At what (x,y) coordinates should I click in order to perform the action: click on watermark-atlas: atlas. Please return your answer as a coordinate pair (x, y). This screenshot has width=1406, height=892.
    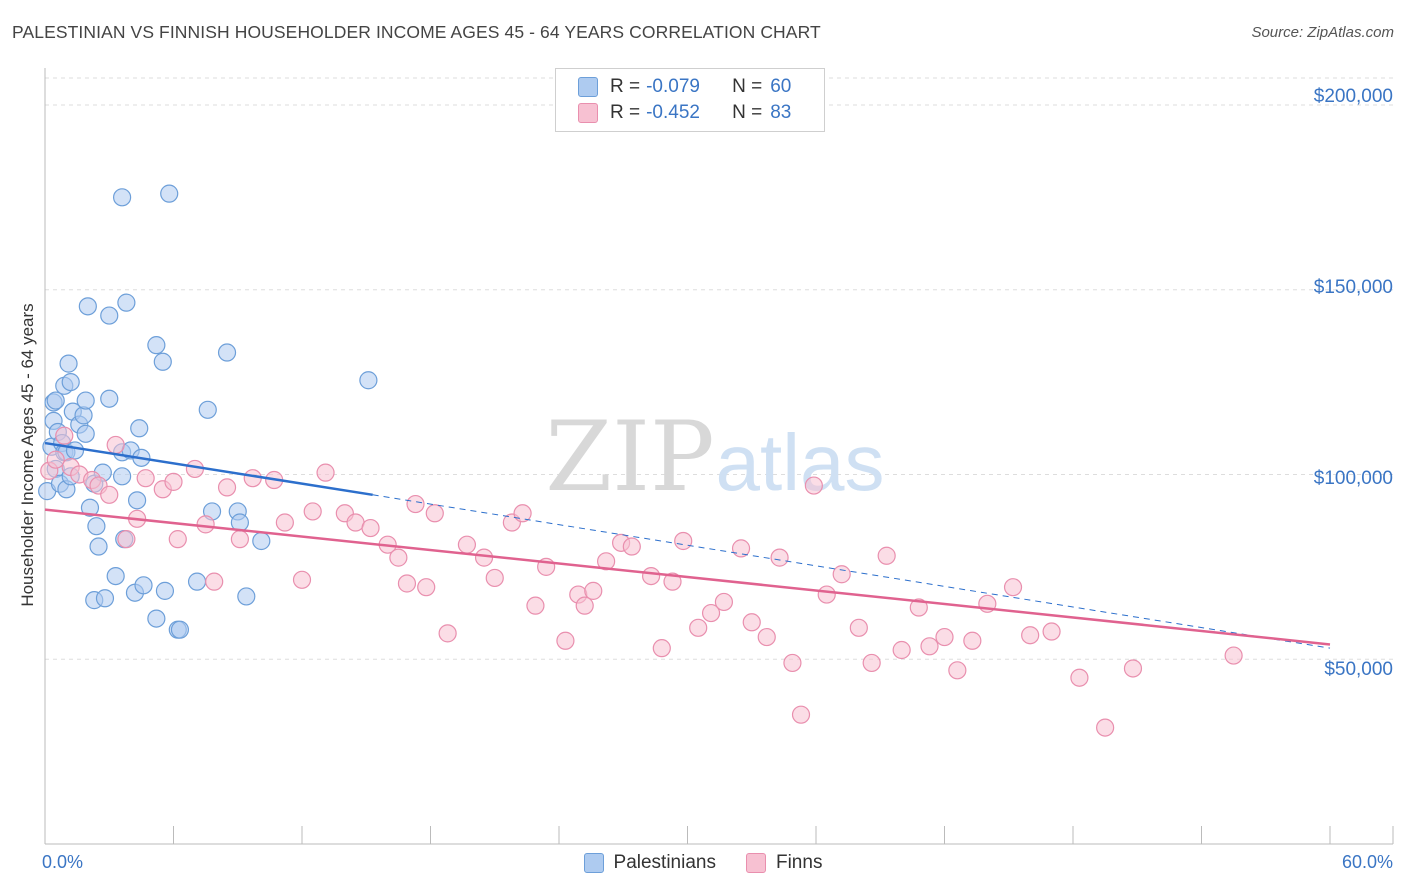
    Looking at the image, I should click on (800, 462).